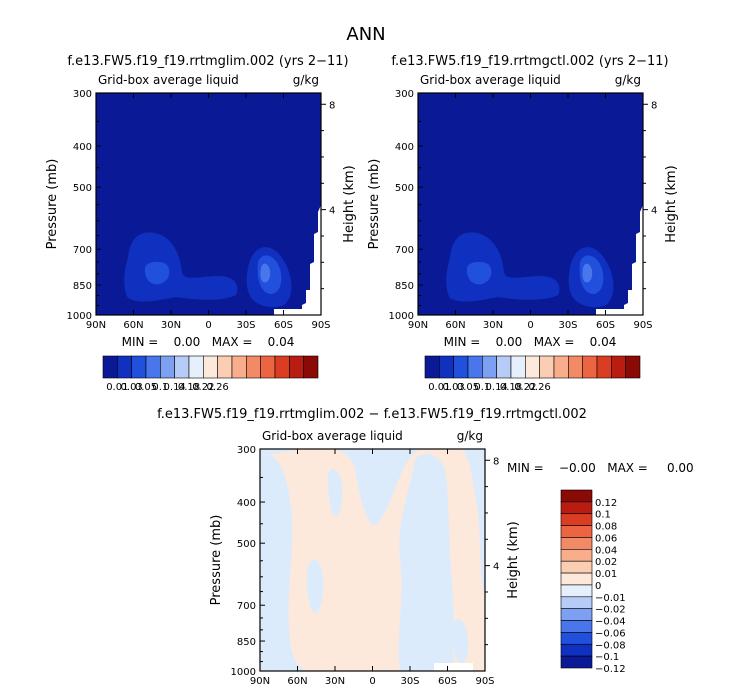 The width and height of the screenshot is (733, 699). What do you see at coordinates (610, 598) in the screenshot?
I see `colorbar-label: −0.01` at bounding box center [610, 598].